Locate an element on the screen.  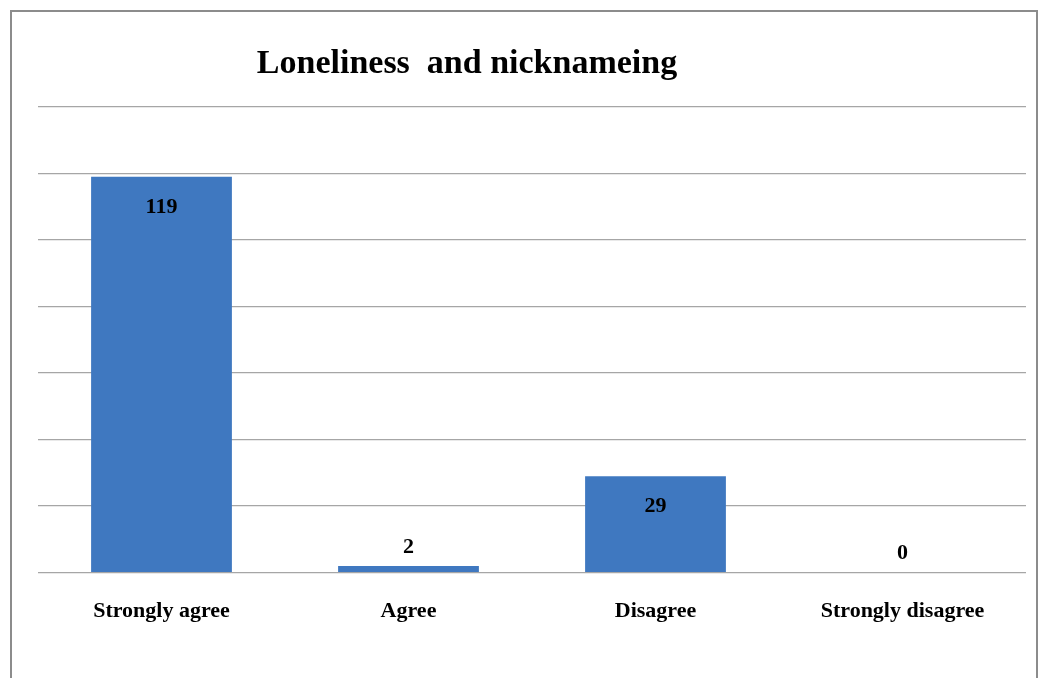
data-label: 0 is located at coordinates (902, 552).